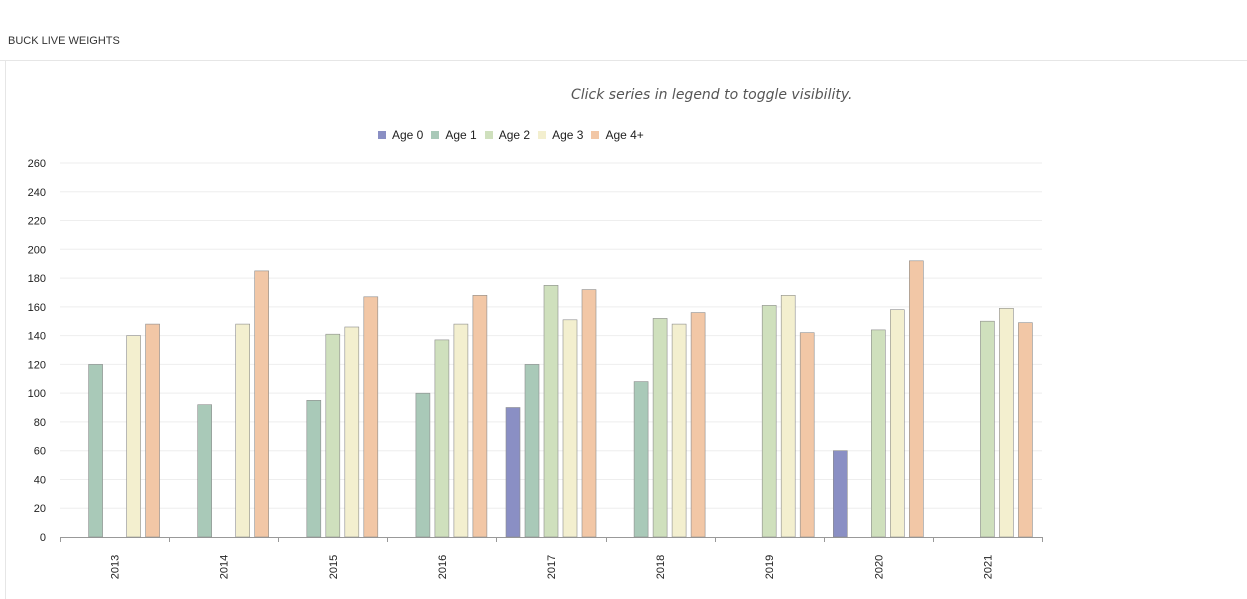 The image size is (1247, 599). Describe the element at coordinates (37, 394) in the screenshot. I see `y-tick-label: 100` at that location.